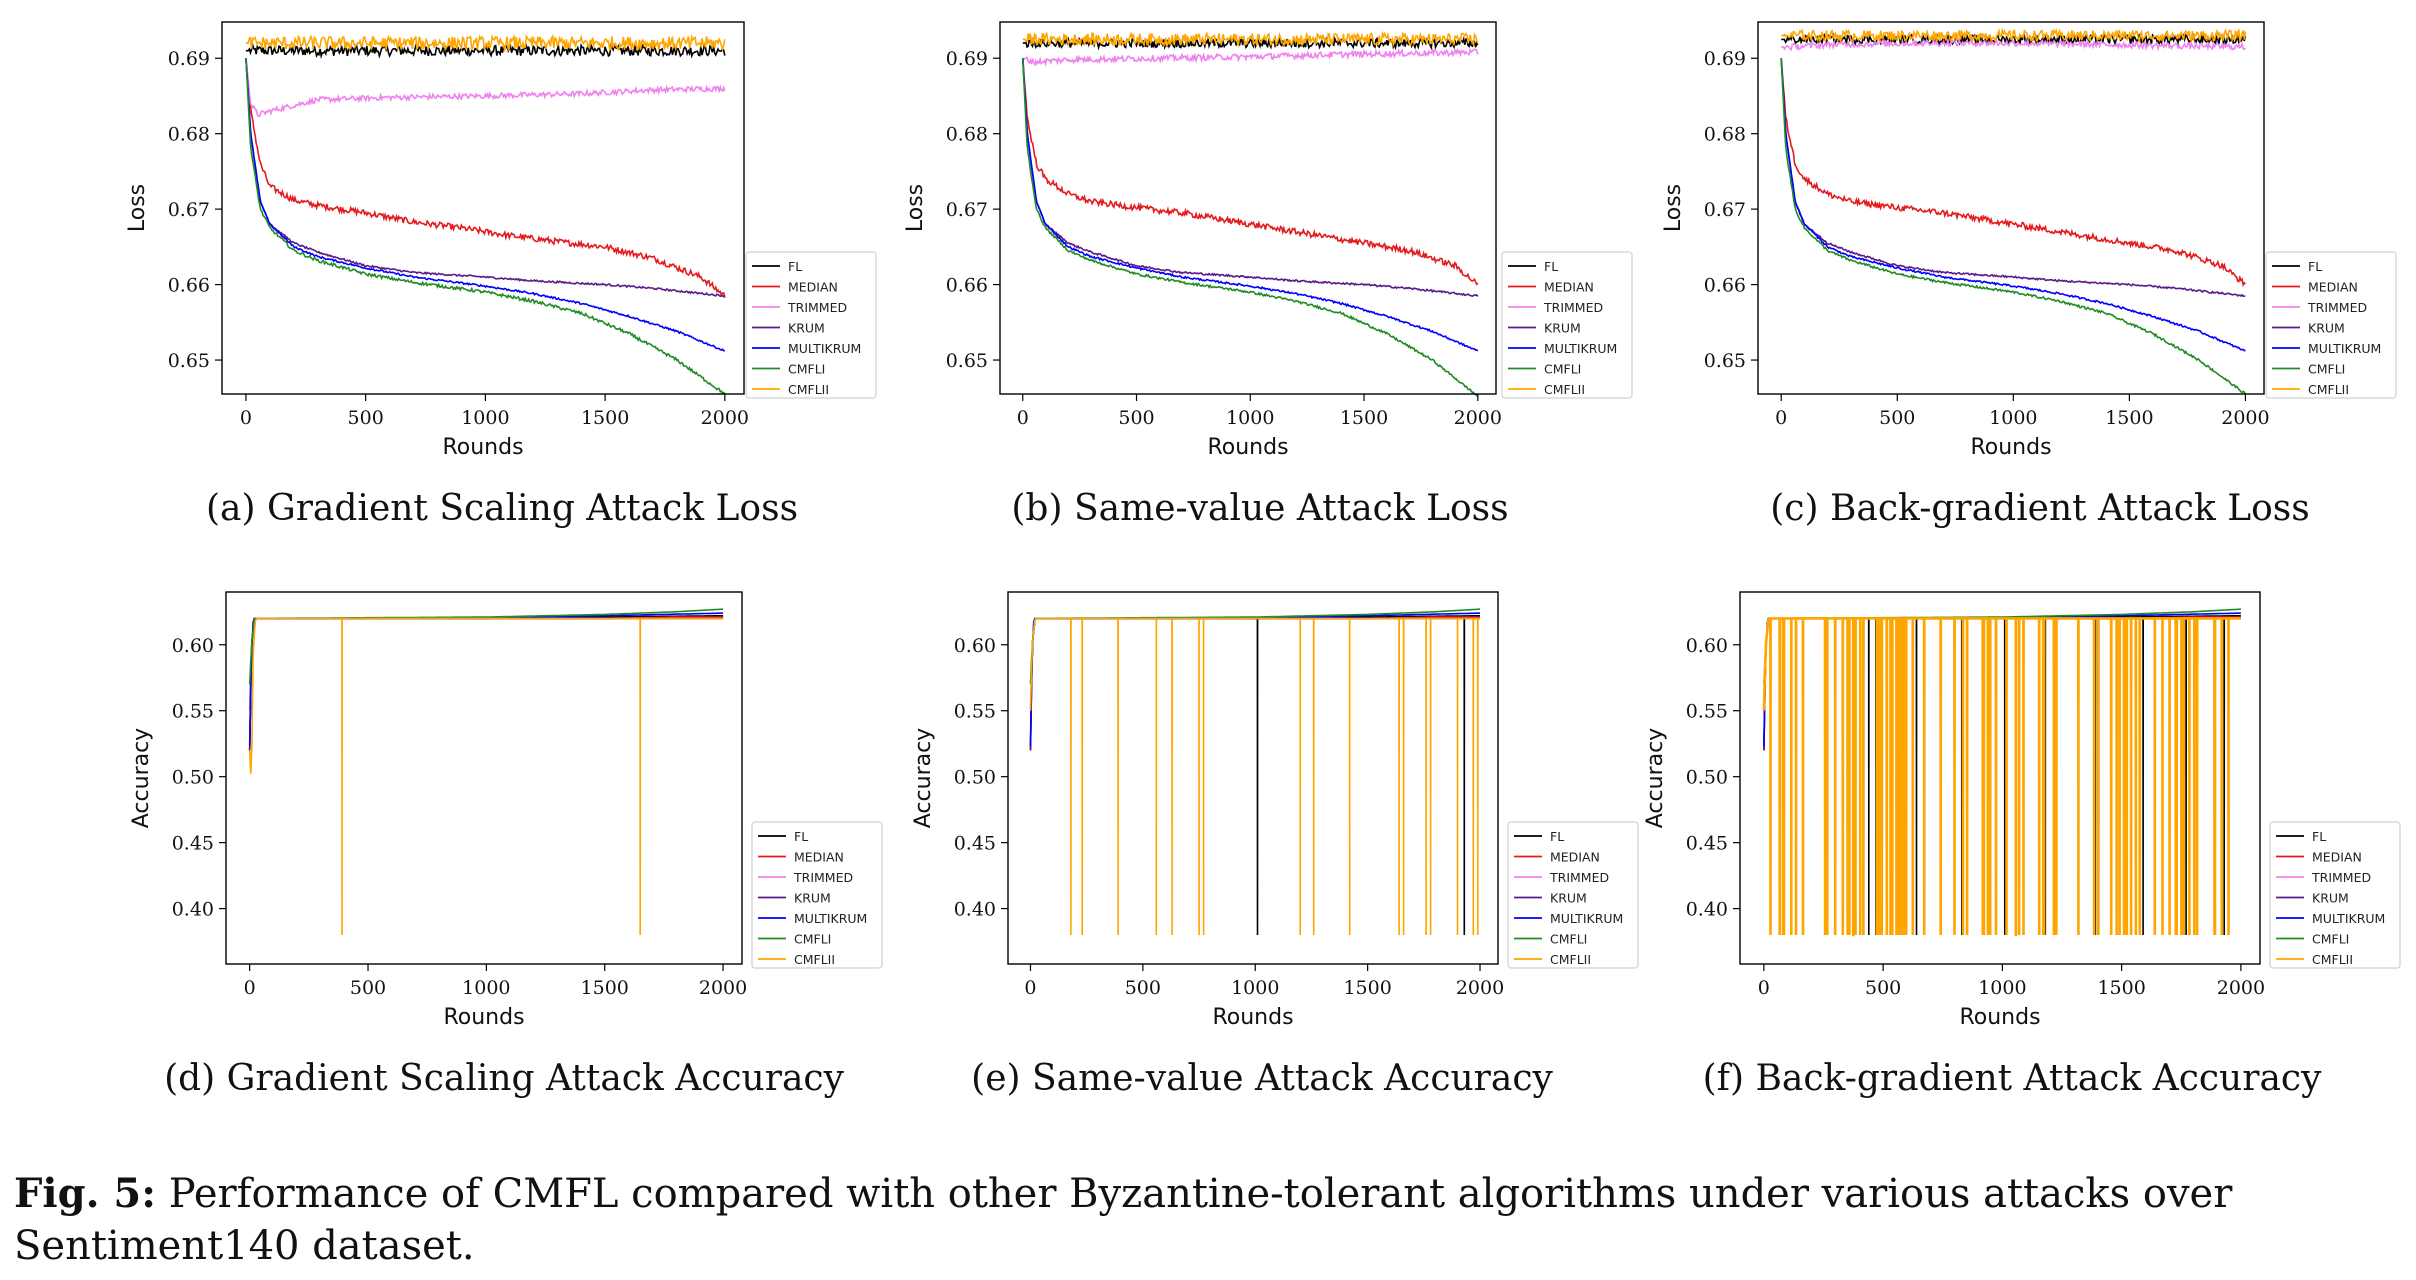  Describe the element at coordinates (2012, 1078) in the screenshot. I see `subcaption-f: (f) Back-gradient Attack Accuracy` at that location.